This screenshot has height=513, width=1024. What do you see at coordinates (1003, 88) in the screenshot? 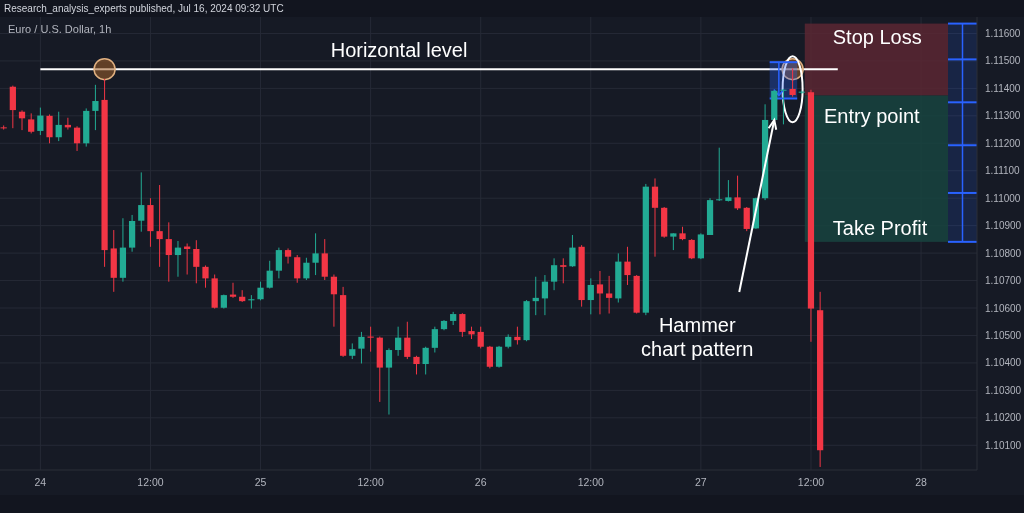
I see `y-tick-label: 1.11400` at bounding box center [1003, 88].